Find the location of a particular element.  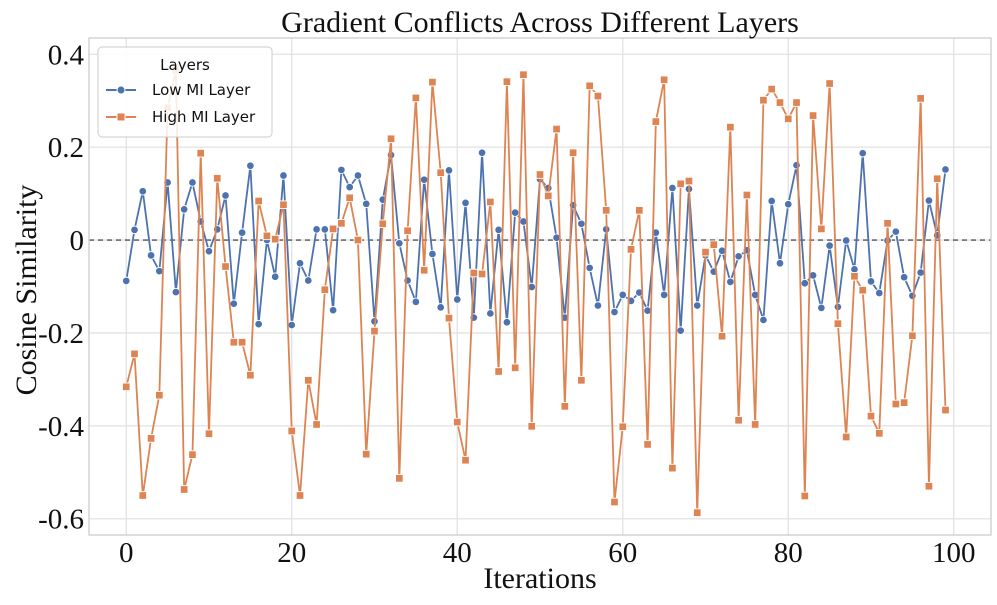

x-tick-label: 0 is located at coordinates (126, 553).